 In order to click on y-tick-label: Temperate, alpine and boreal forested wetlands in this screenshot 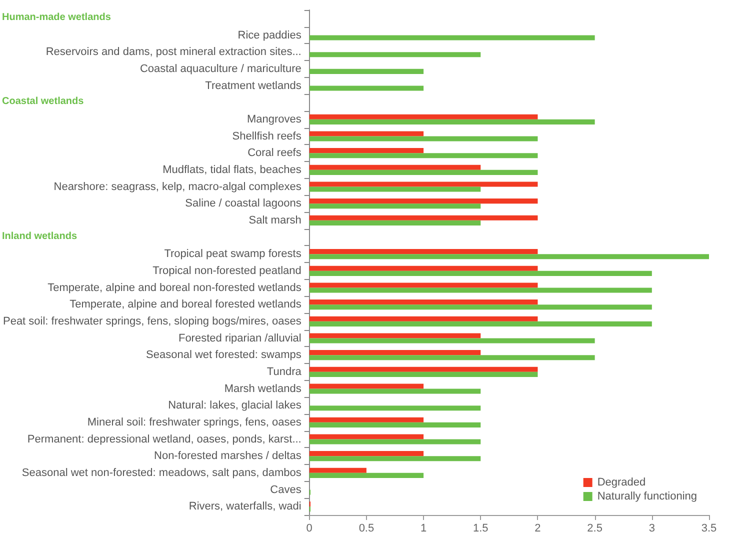, I will do `click(186, 304)`.